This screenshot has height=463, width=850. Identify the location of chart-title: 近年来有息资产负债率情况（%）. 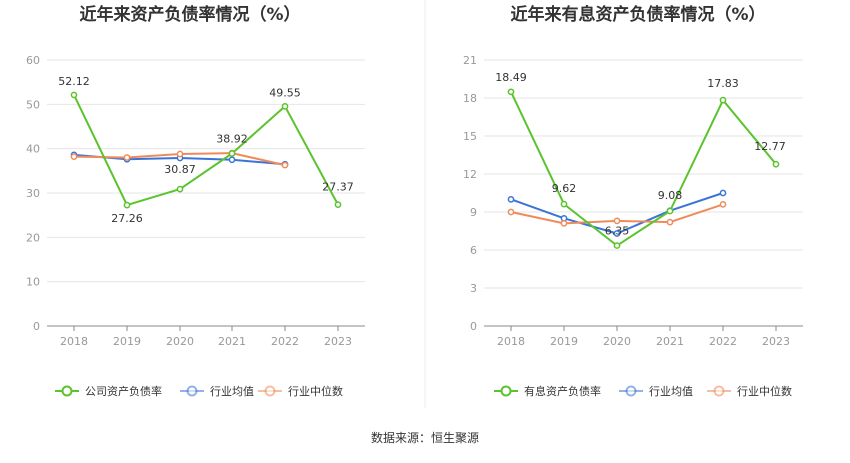
(637, 14).